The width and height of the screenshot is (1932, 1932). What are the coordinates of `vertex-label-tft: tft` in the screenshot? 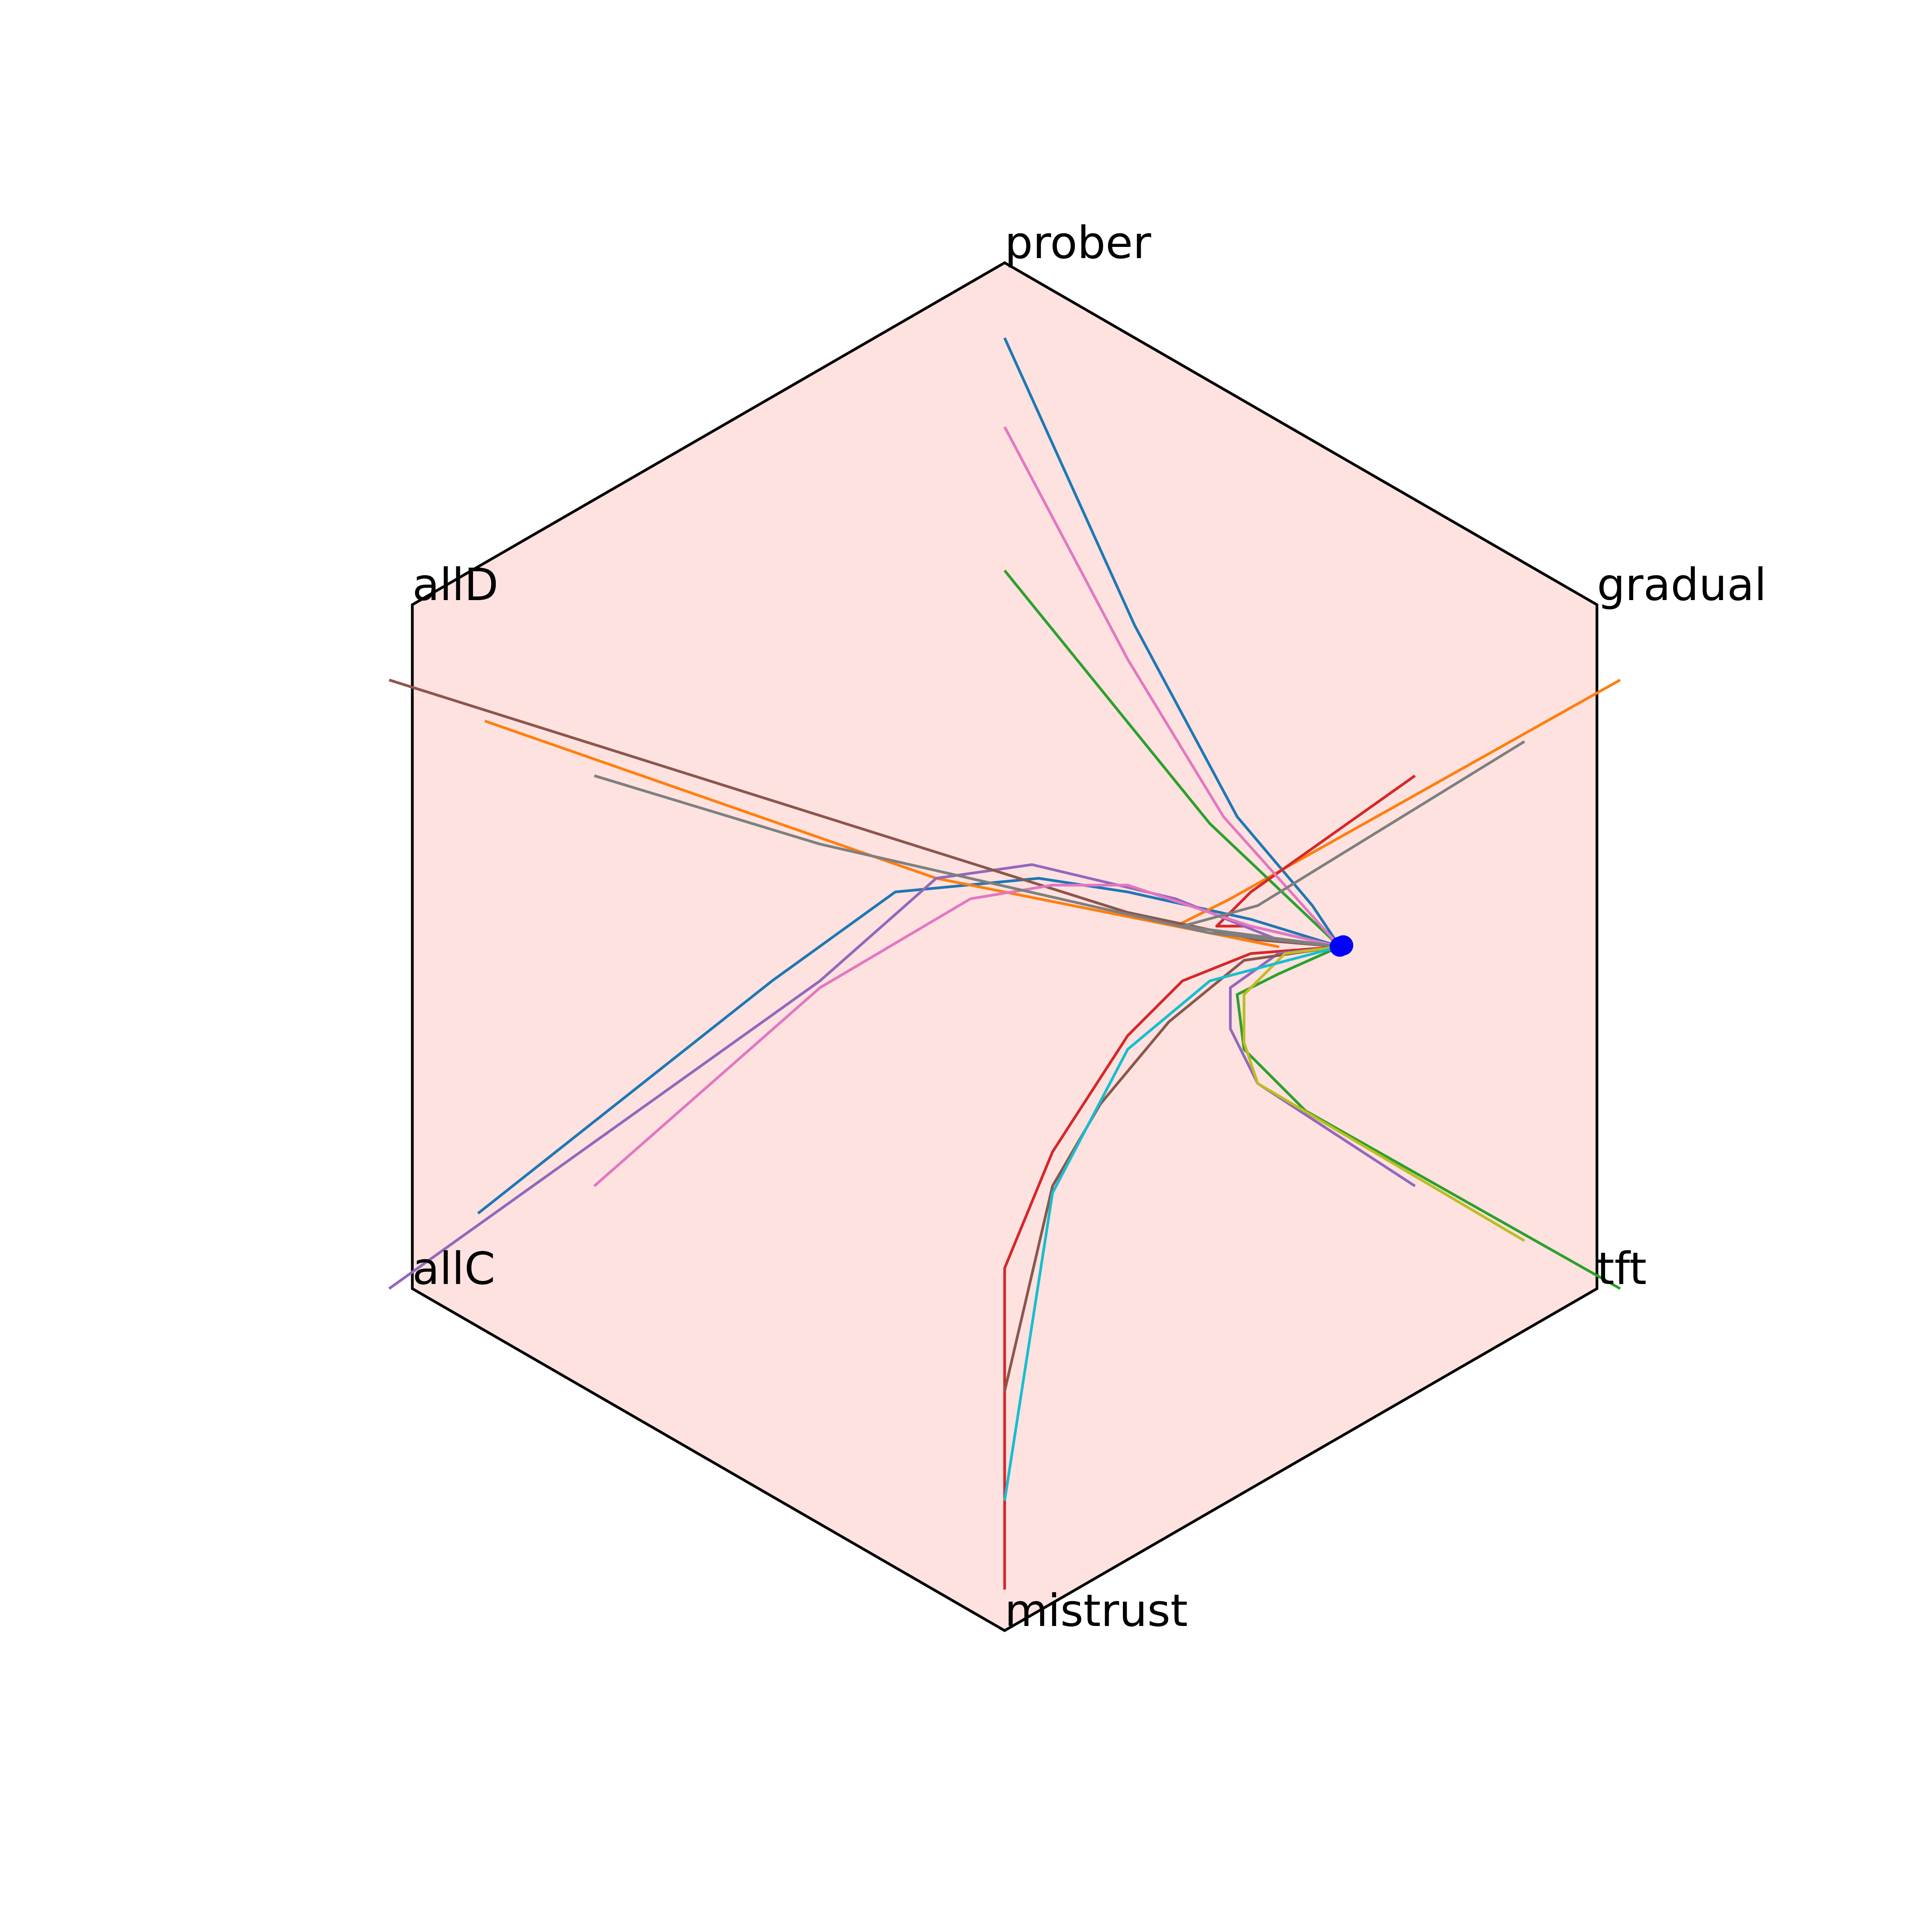 It's located at (1622, 1269).